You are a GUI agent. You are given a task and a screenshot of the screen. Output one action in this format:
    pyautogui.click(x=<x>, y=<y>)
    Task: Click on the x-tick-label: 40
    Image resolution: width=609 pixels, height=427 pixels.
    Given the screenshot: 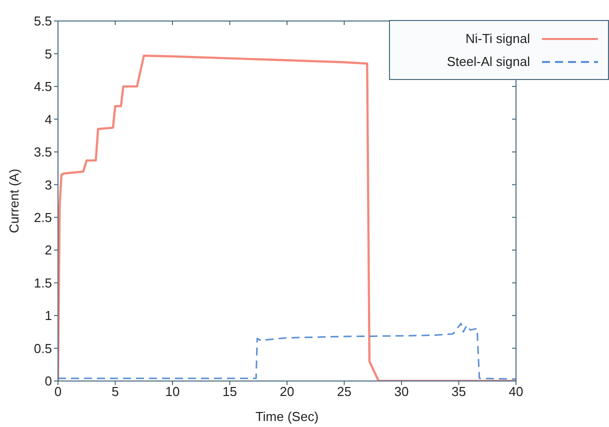 What is the action you would take?
    pyautogui.click(x=516, y=392)
    